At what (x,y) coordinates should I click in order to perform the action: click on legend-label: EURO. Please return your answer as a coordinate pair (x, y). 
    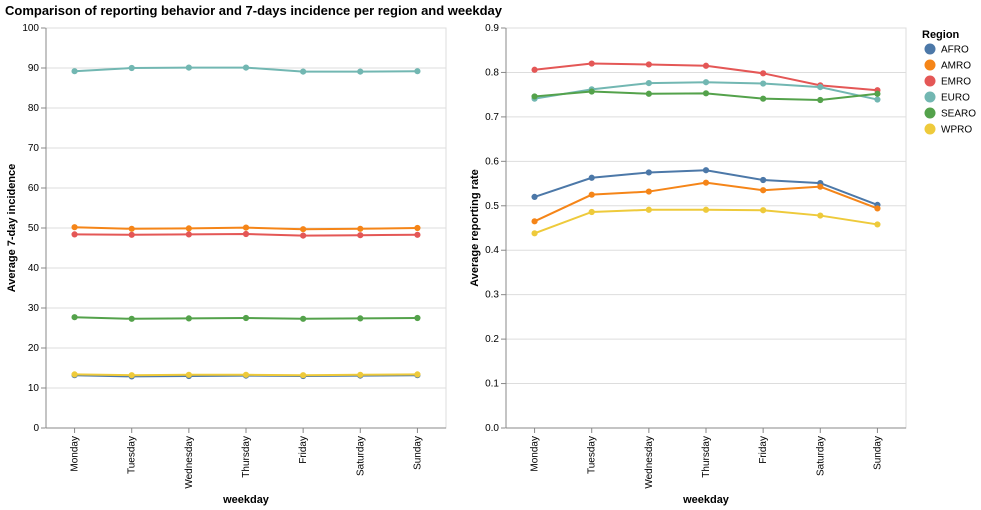
    Looking at the image, I should click on (955, 98).